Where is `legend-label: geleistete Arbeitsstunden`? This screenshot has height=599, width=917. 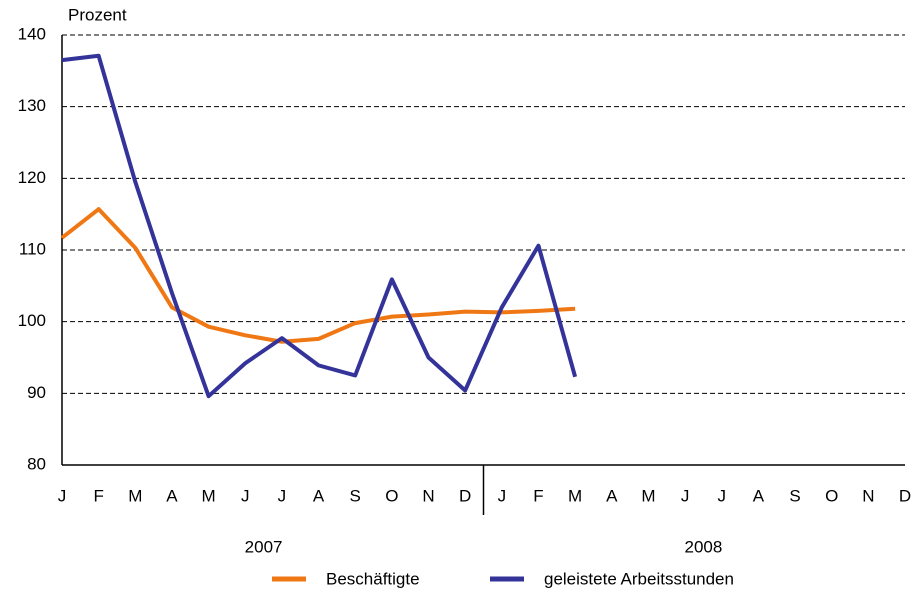 legend-label: geleistete Arbeitsstunden is located at coordinates (639, 578).